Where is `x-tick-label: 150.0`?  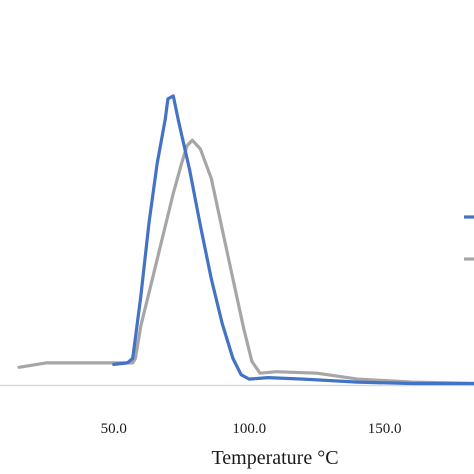 x-tick-label: 150.0 is located at coordinates (385, 429).